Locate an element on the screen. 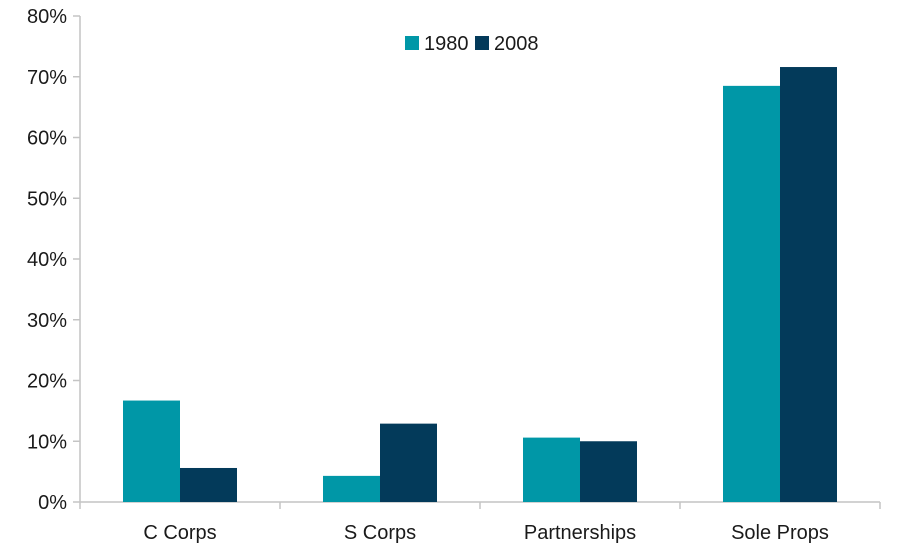 Image resolution: width=901 pixels, height=558 pixels. x-category-label: S Corps is located at coordinates (380, 533).